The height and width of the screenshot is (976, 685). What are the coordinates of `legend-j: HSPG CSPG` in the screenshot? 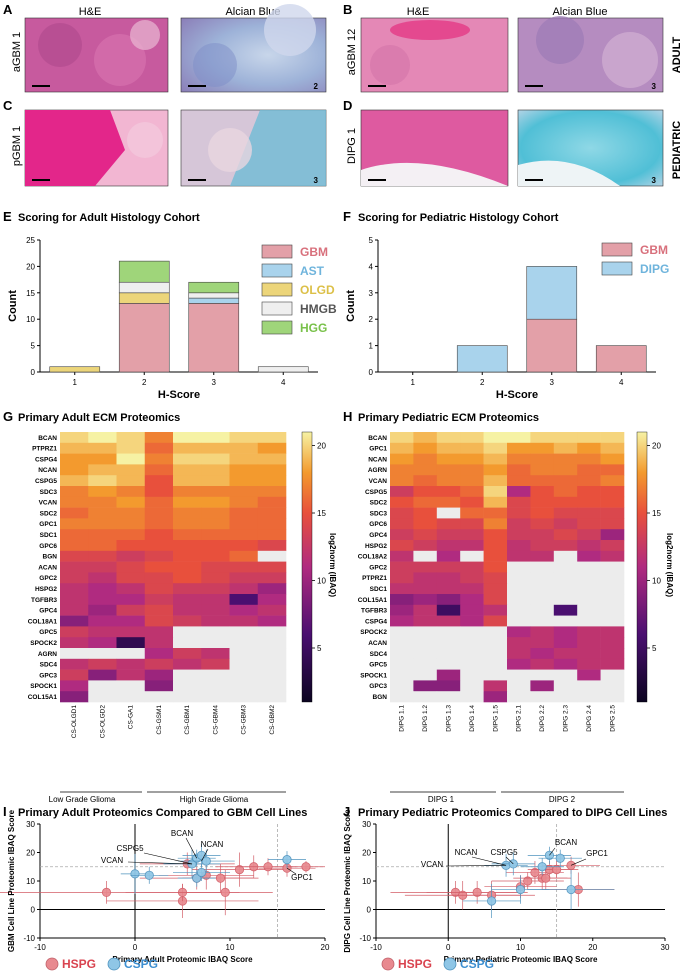 It's located at (437, 964).